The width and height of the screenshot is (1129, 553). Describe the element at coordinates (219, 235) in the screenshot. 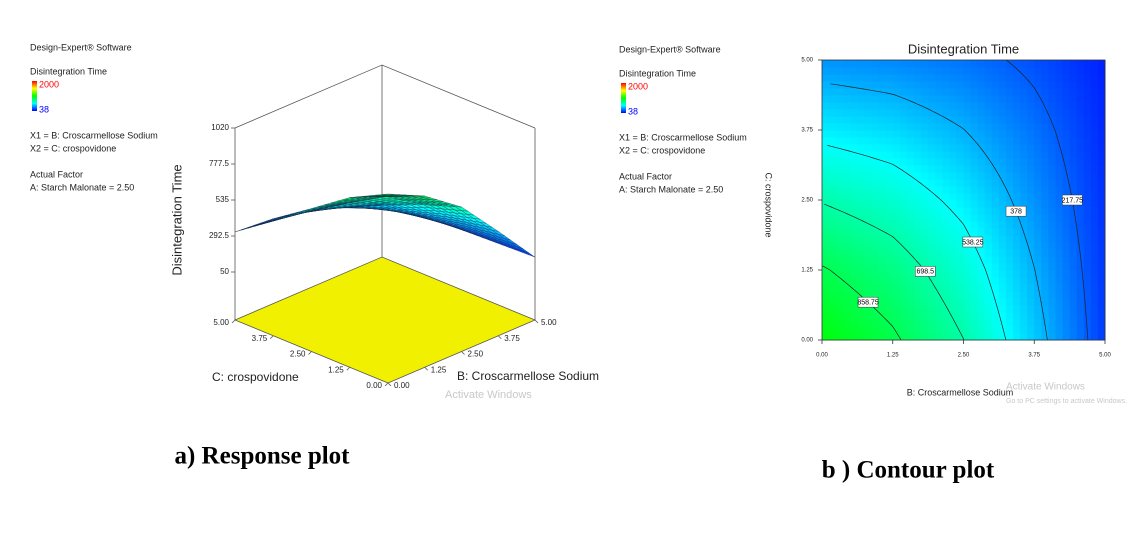

I see `z-tick-label: 292.5` at that location.